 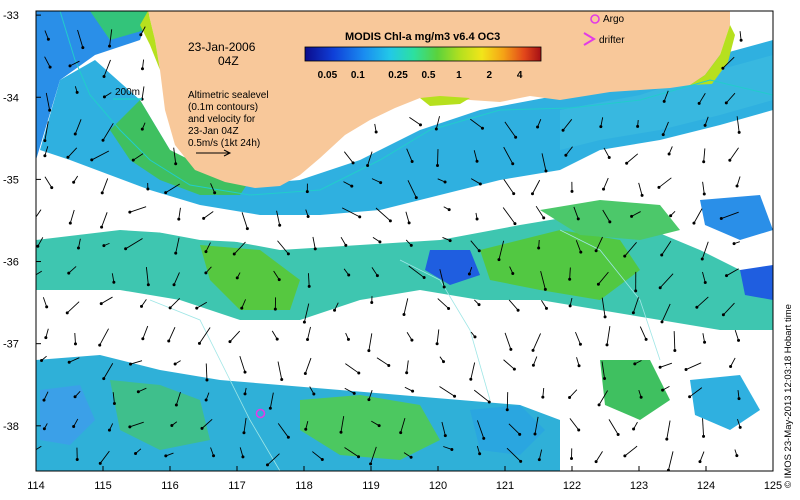 I want to click on svg-text: Altimetric sealevel, so click(x=228, y=95).